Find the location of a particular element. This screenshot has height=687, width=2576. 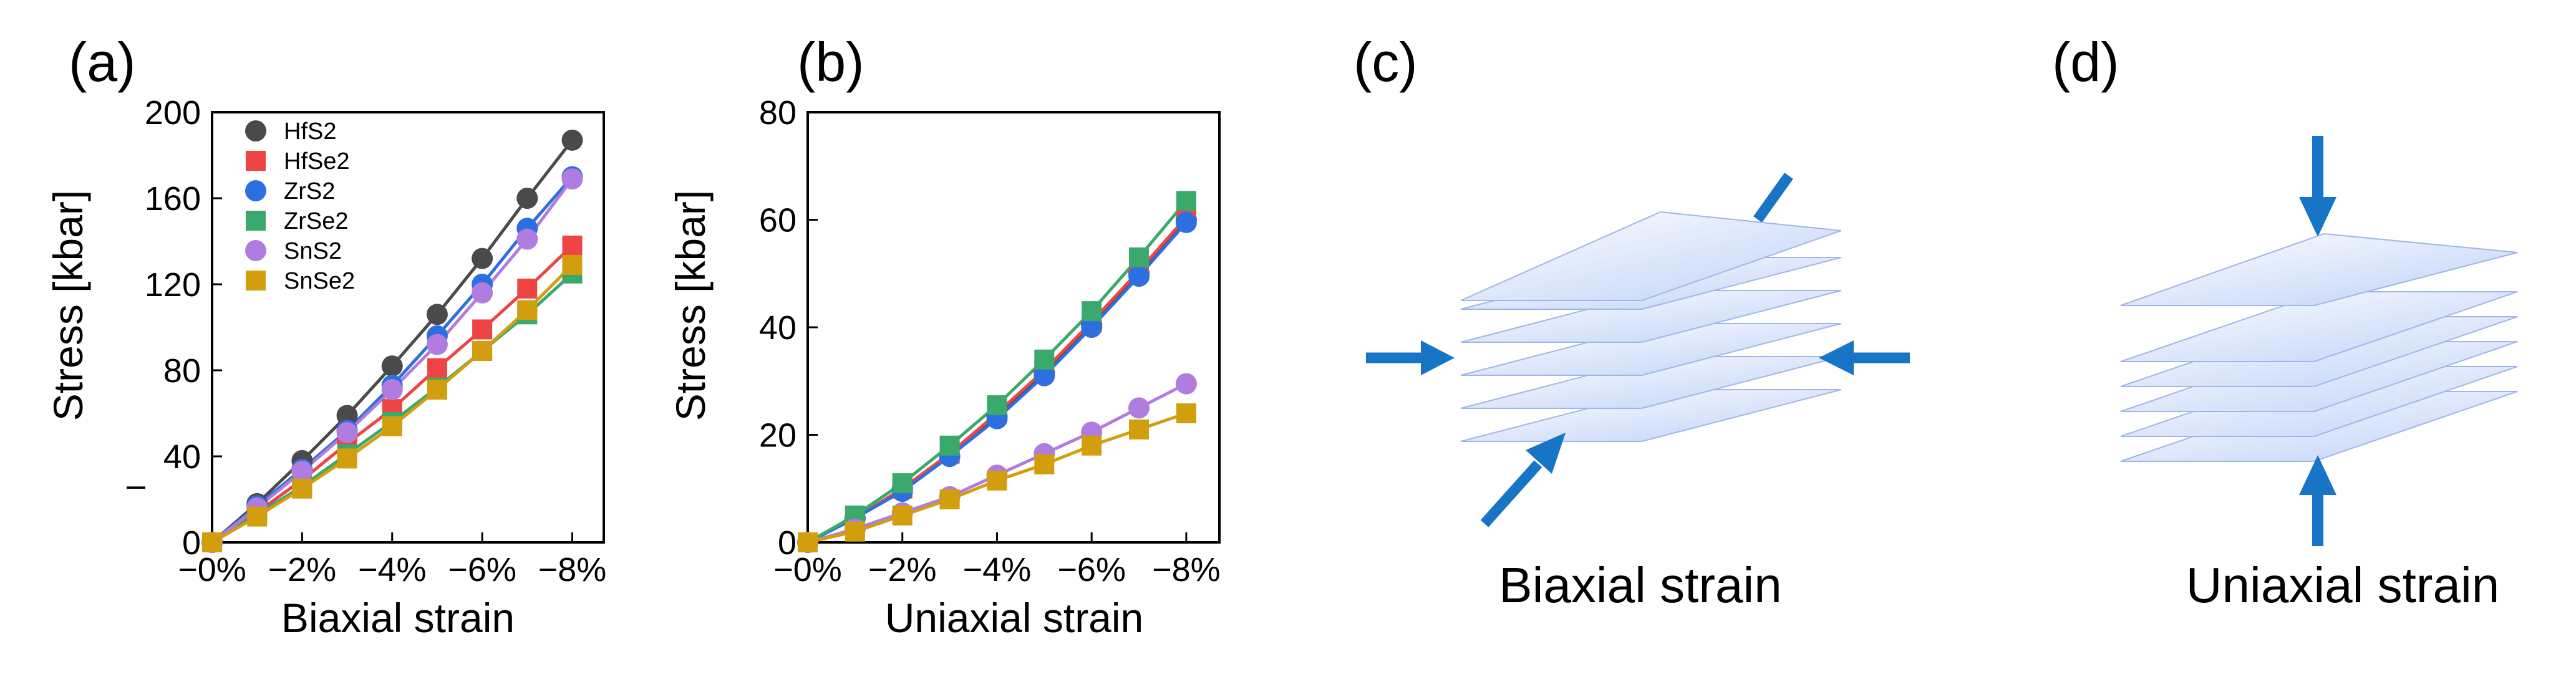

arrow-front-icon is located at coordinates (1523, 480).